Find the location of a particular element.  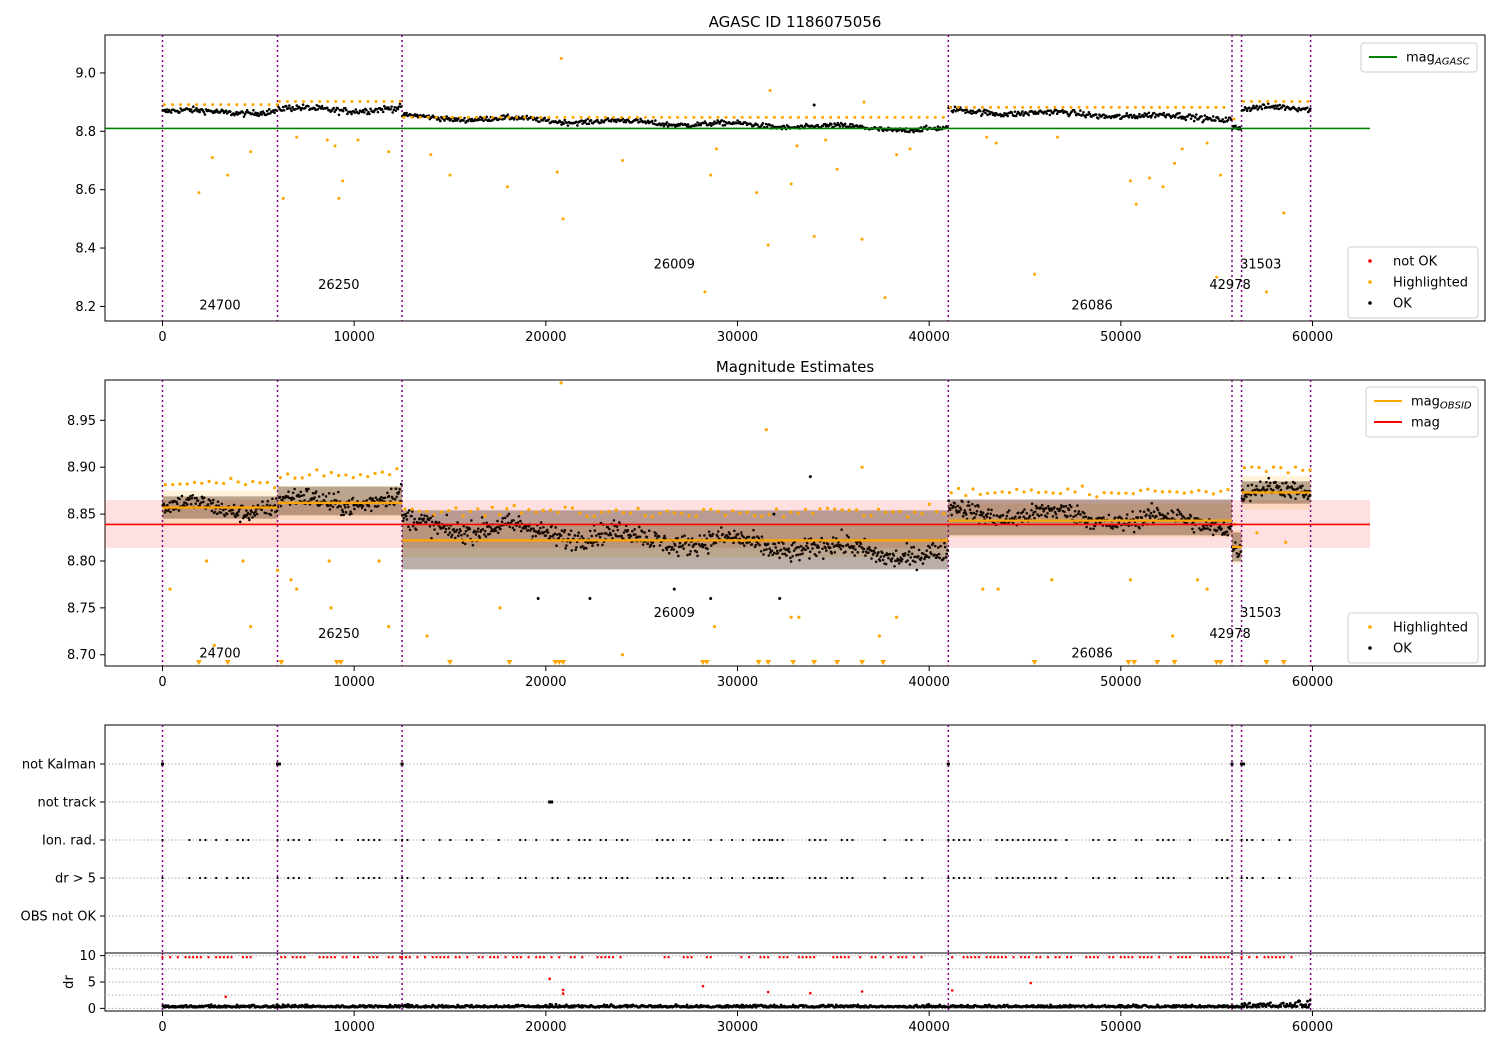

legend-markers-marker-swatch is located at coordinates (1370, 648).